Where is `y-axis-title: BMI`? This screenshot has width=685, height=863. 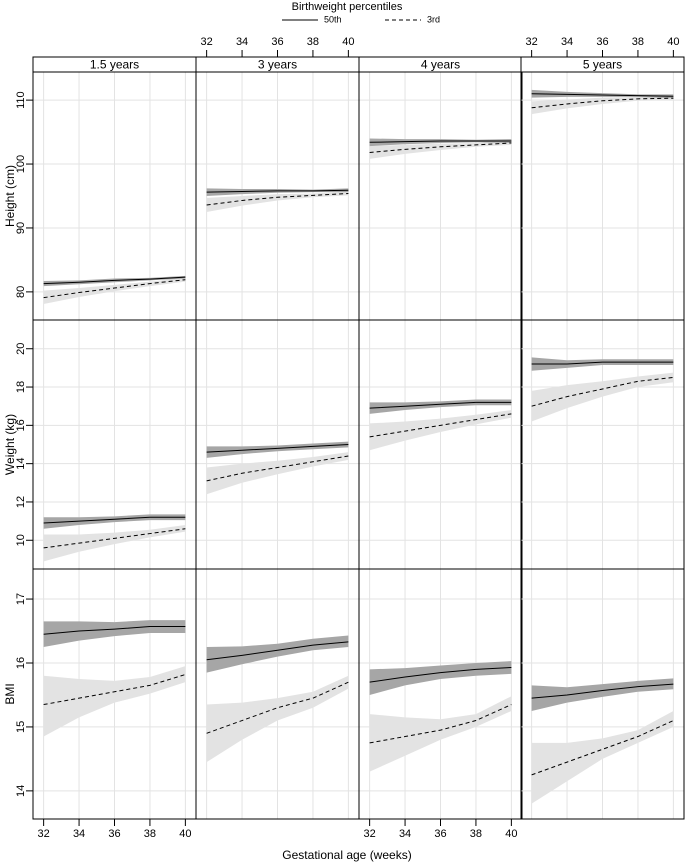 y-axis-title: BMI is located at coordinates (10, 693).